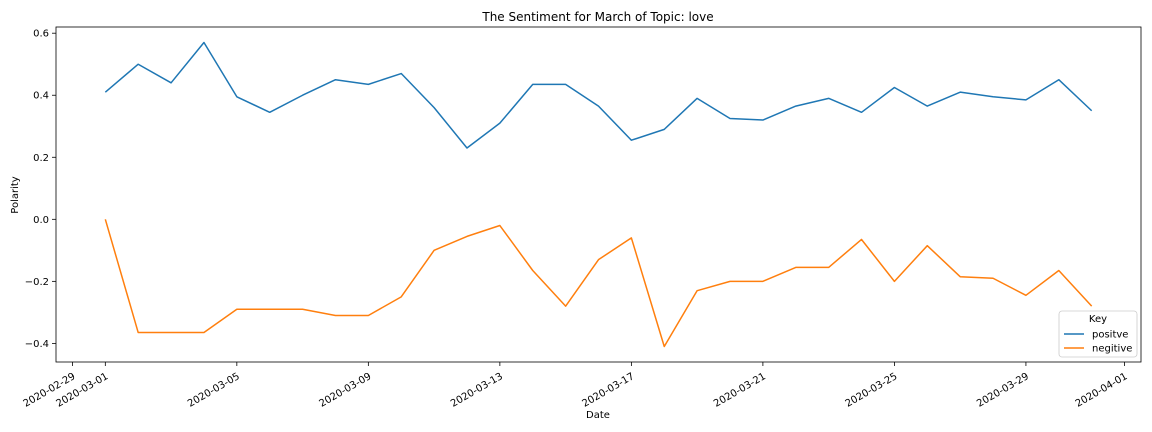 The image size is (1152, 432). What do you see at coordinates (598, 415) in the screenshot?
I see `x-axis-label: Date` at bounding box center [598, 415].